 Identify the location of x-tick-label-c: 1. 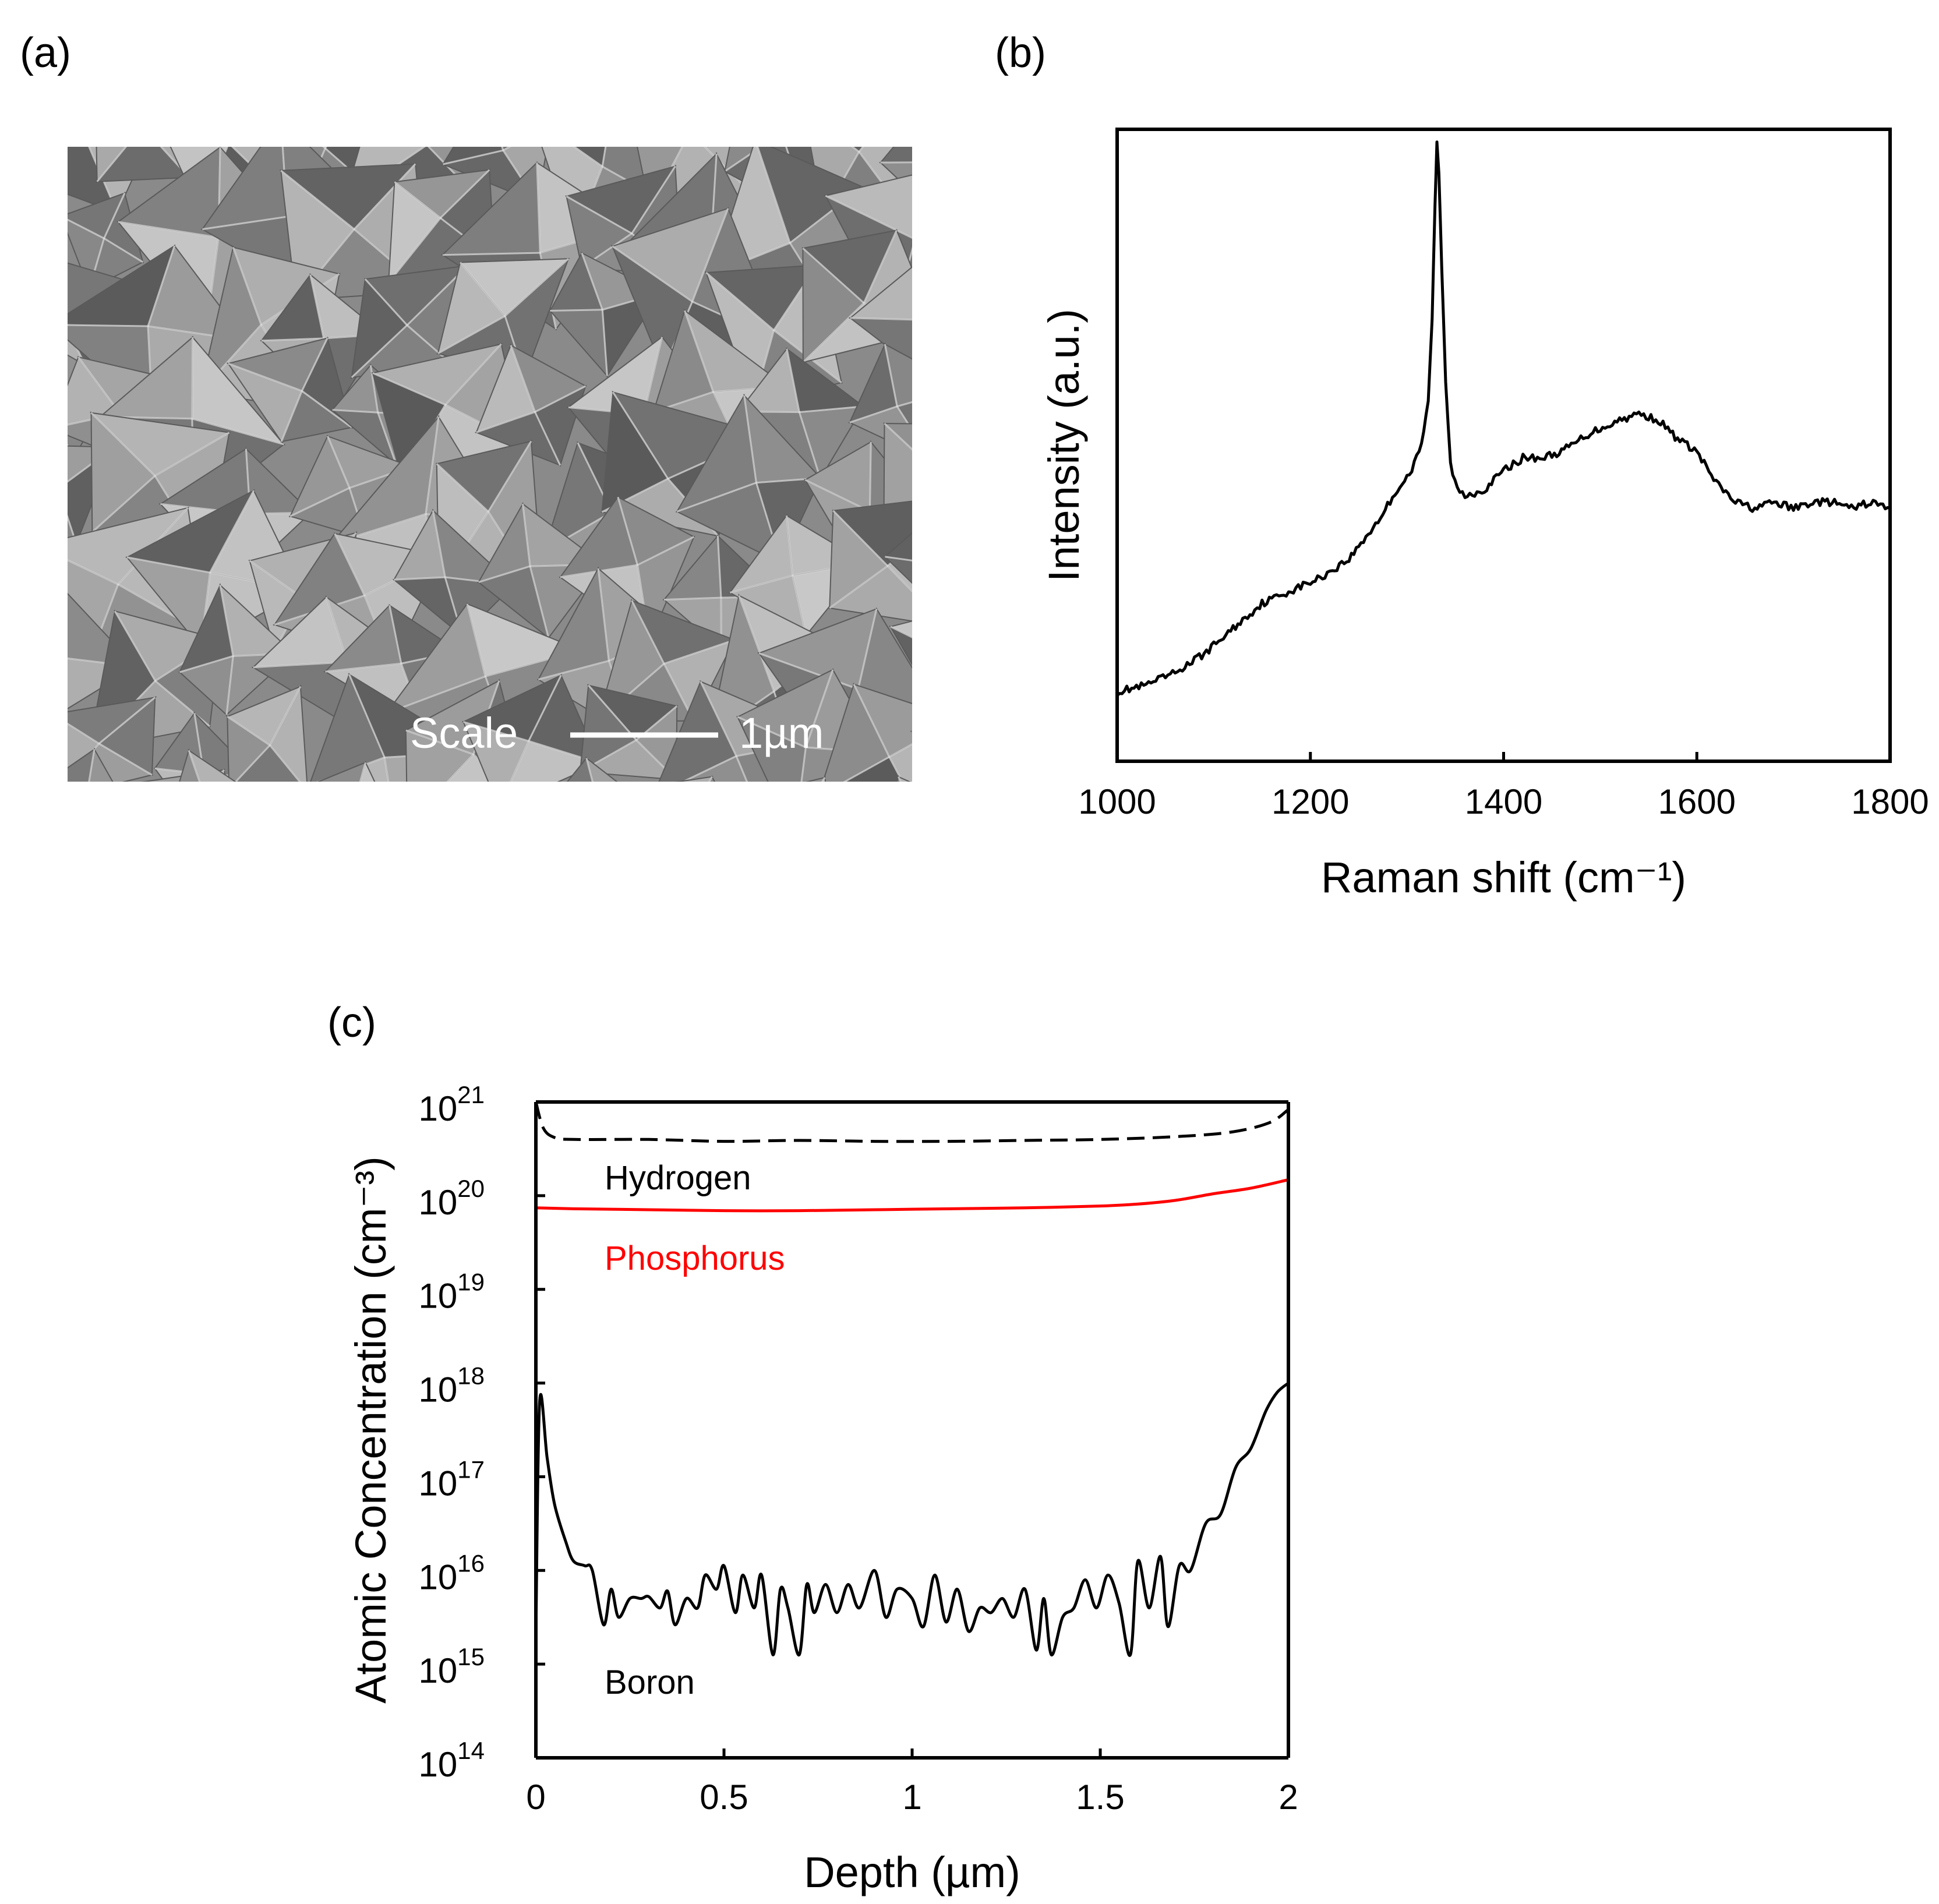
(911, 1797).